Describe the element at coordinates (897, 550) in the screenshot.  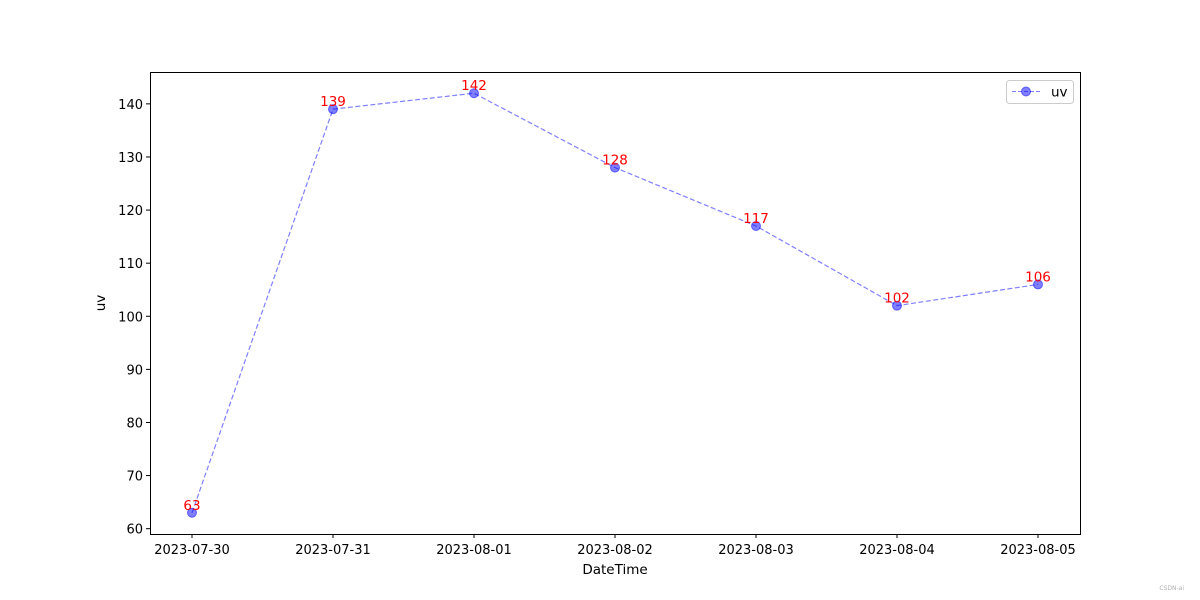
I see `x-tick-label: 2023-08-04` at that location.